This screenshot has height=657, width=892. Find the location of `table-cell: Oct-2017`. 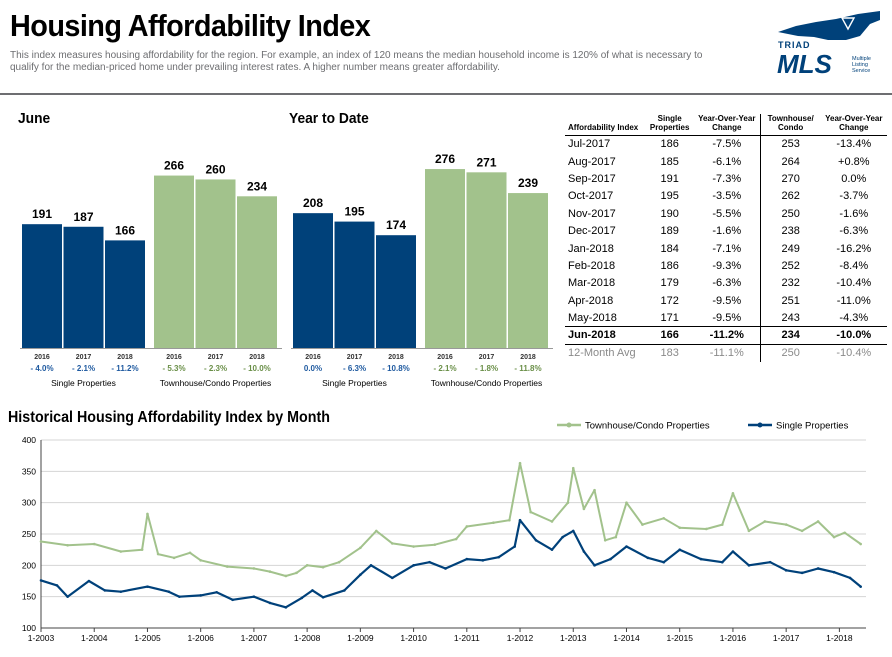

table-cell: Oct-2017 is located at coordinates (591, 196).